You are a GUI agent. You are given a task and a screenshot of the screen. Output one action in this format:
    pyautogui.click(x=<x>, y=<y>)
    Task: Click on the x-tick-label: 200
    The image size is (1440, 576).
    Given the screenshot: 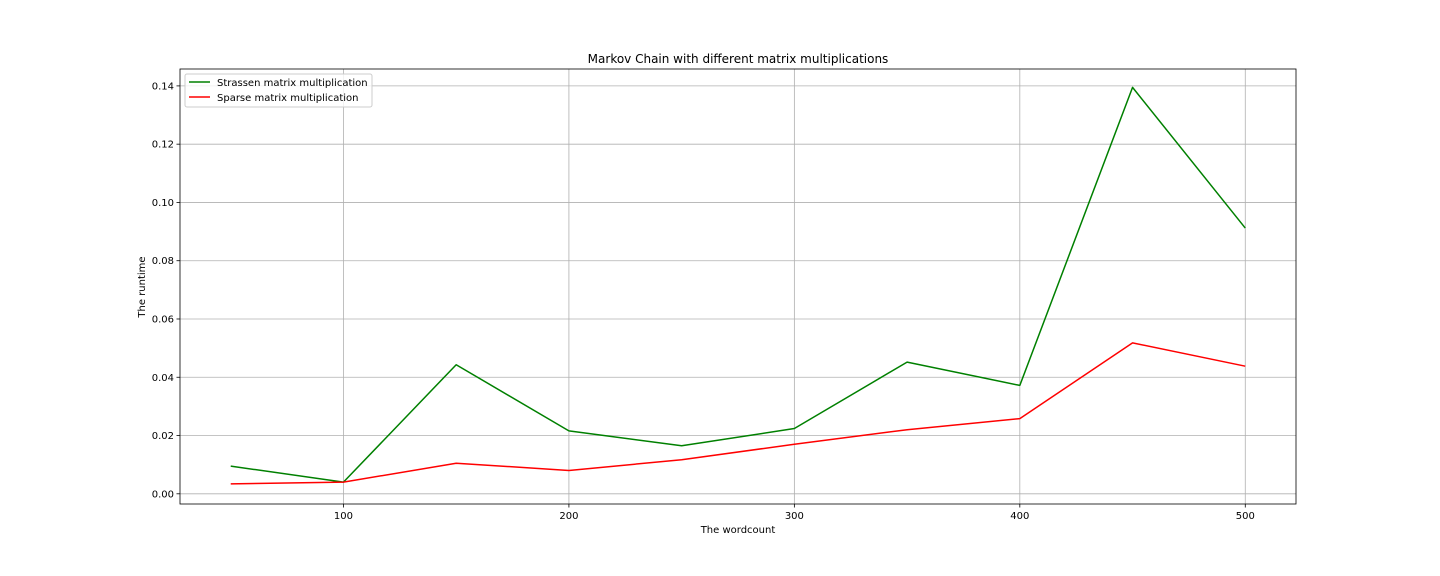 What is the action you would take?
    pyautogui.click(x=568, y=516)
    